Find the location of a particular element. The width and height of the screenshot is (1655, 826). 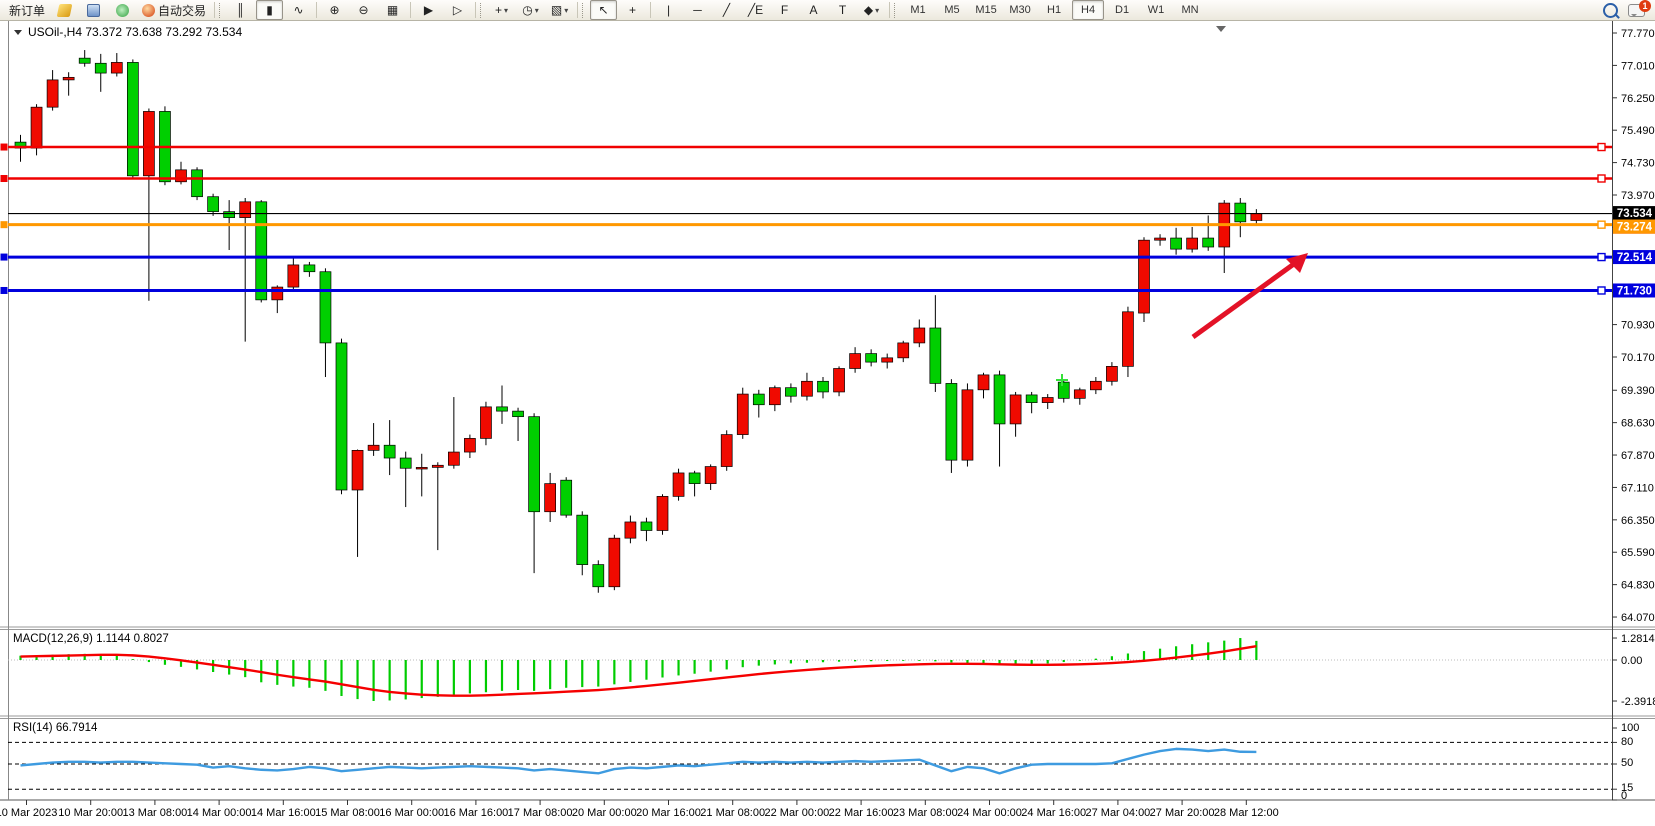

rsi-scale-label: 0 is located at coordinates (1624, 796).